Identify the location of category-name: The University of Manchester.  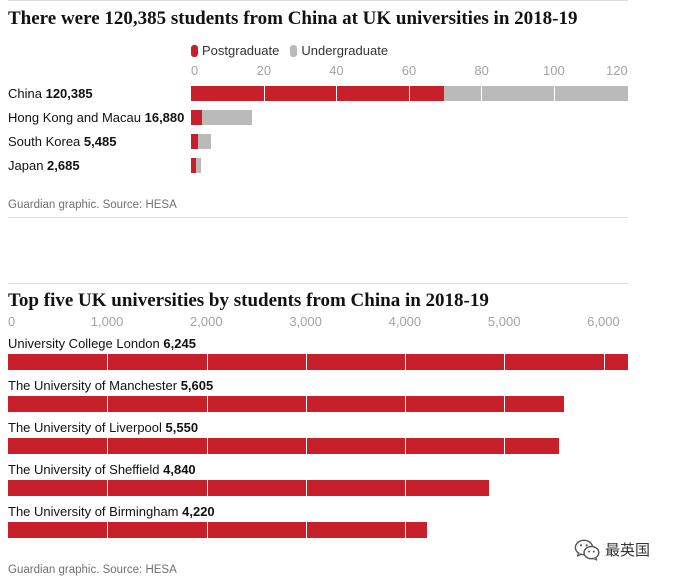
(93, 385).